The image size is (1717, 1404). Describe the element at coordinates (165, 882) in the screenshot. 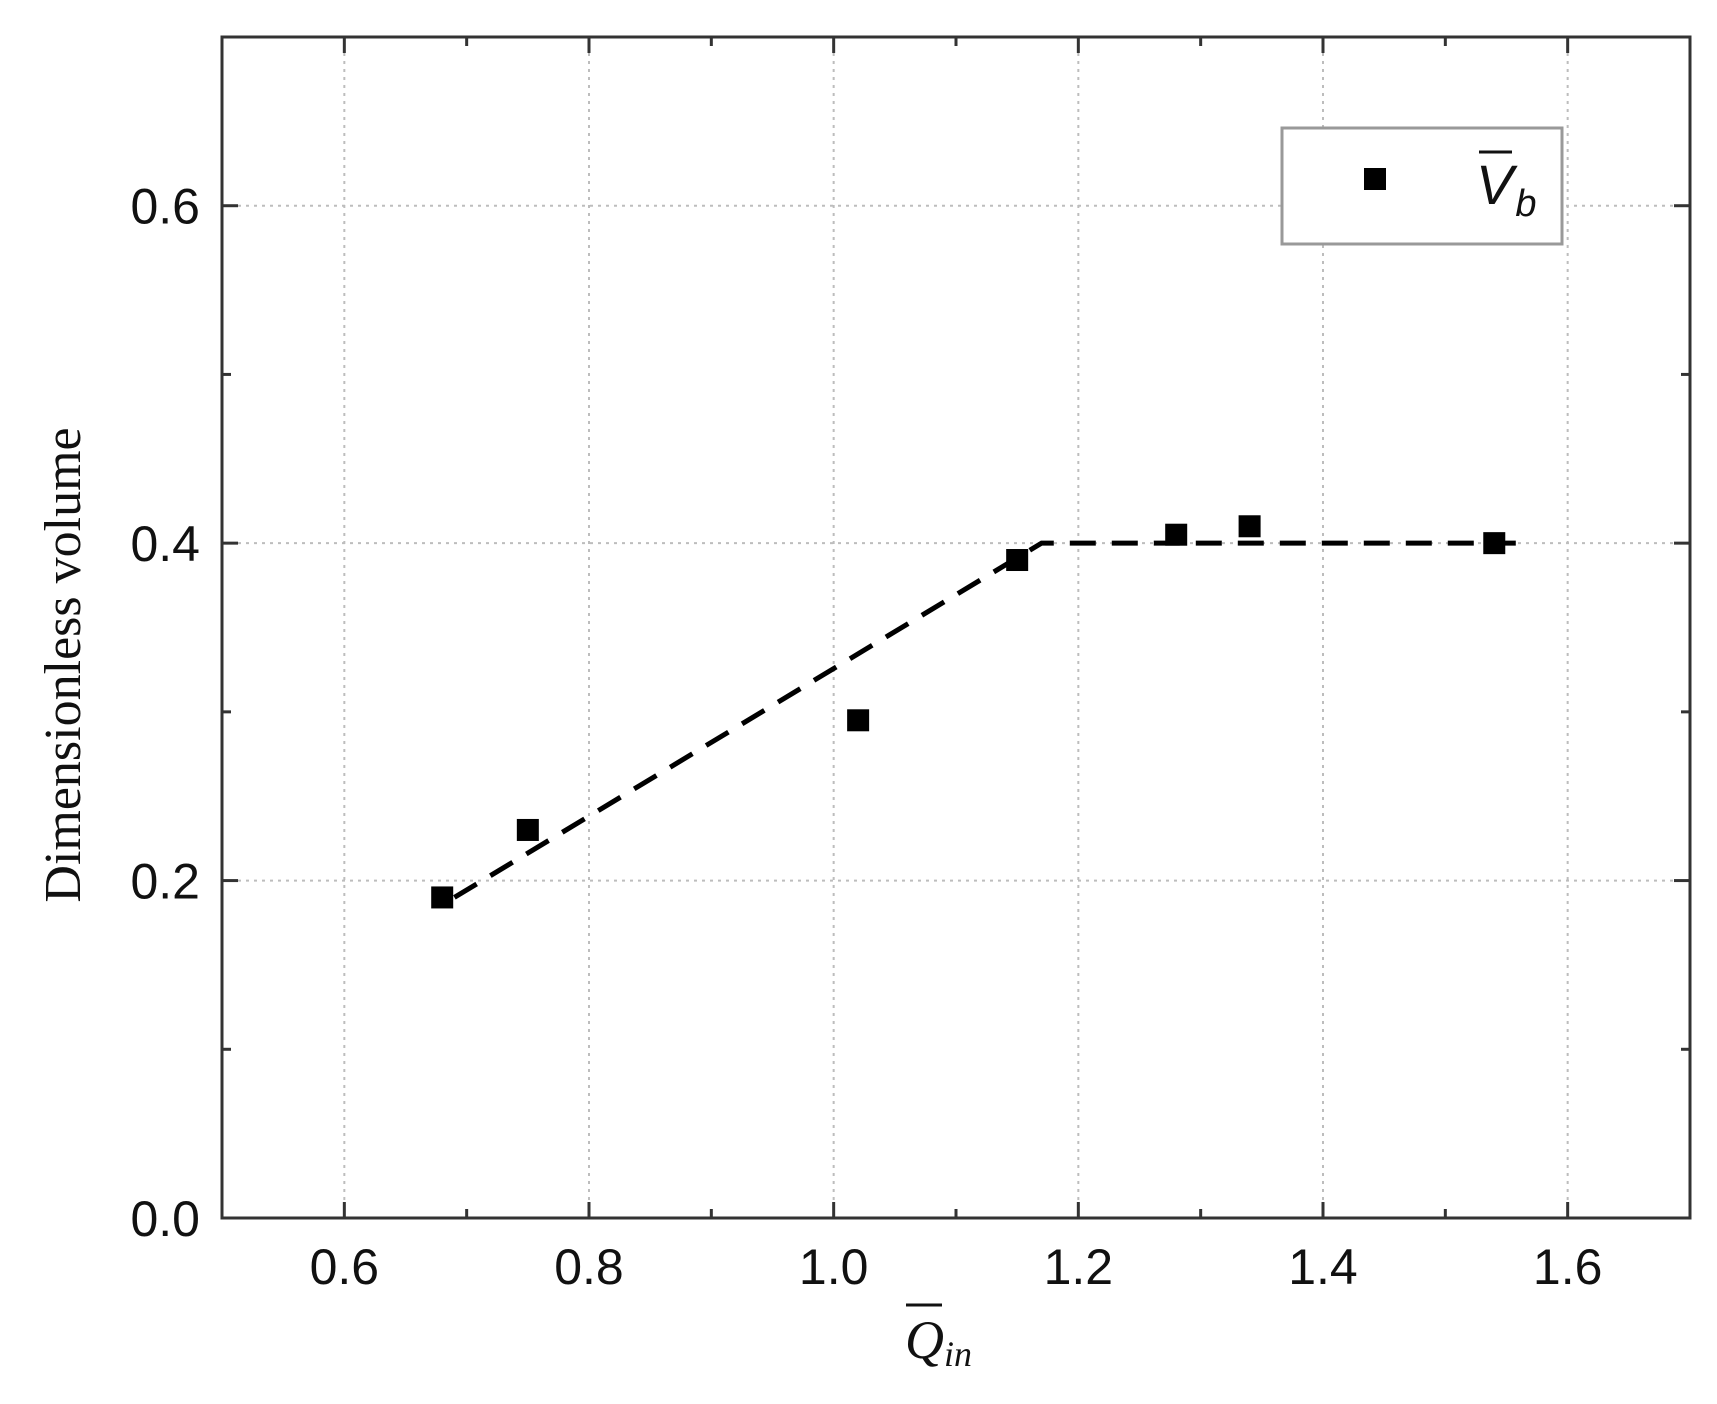

I see `y-tick-label: 0.2` at that location.